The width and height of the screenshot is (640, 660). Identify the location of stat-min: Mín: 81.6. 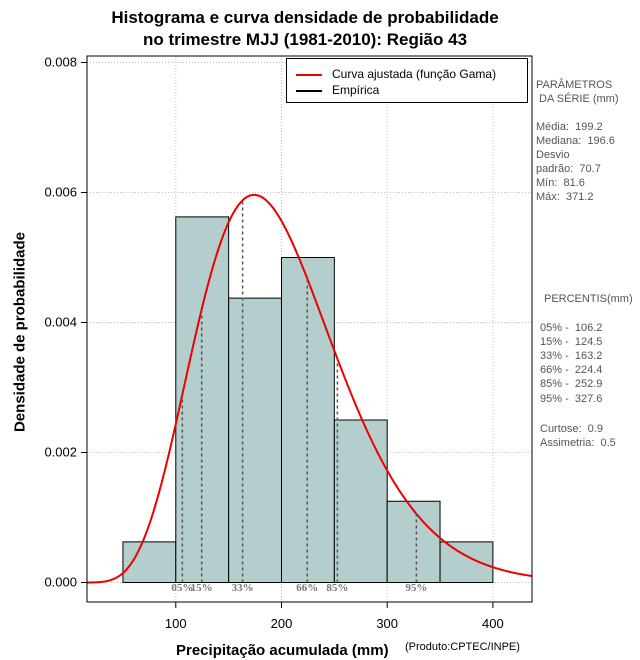
(560, 183).